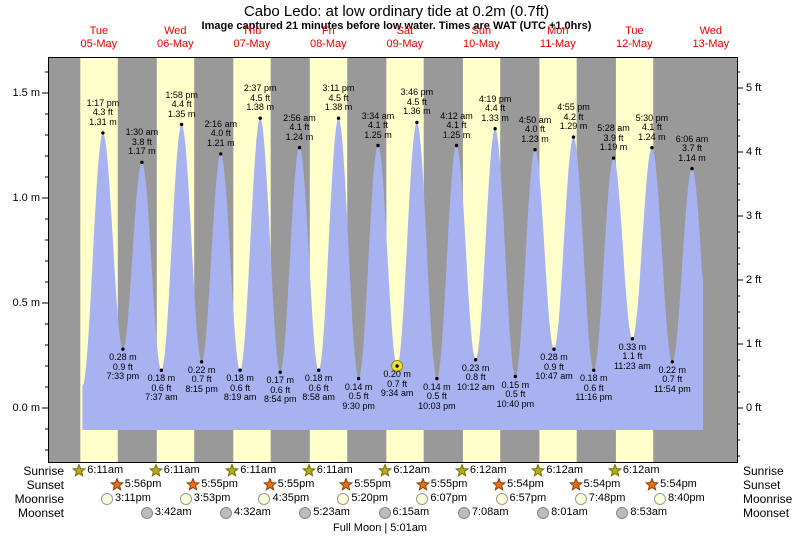 Image resolution: width=793 pixels, height=537 pixels. What do you see at coordinates (632, 356) in the screenshot?
I see `low-tide-annotation: 0.33 m 1.1 ft 11:23 am` at bounding box center [632, 356].